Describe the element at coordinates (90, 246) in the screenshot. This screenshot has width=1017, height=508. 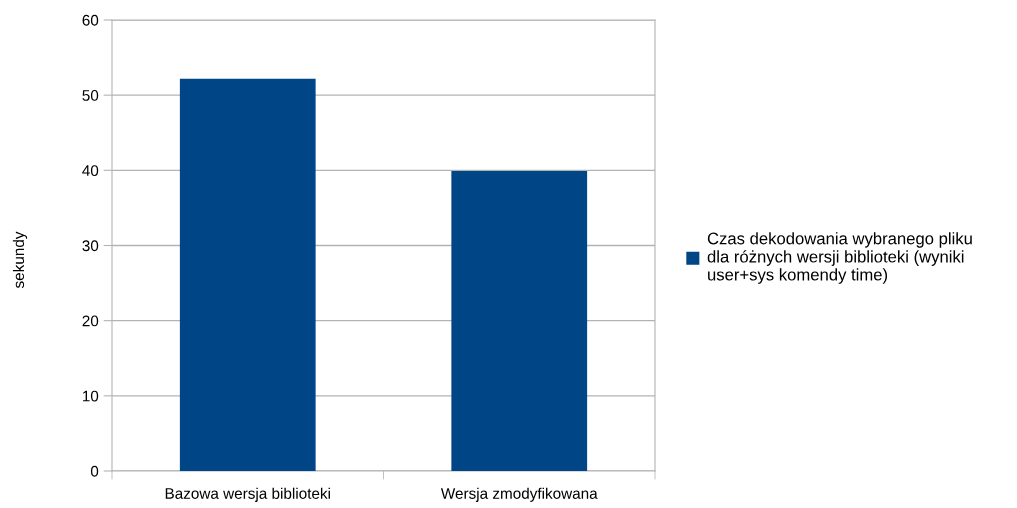
I see `y-tick-label: 30` at that location.